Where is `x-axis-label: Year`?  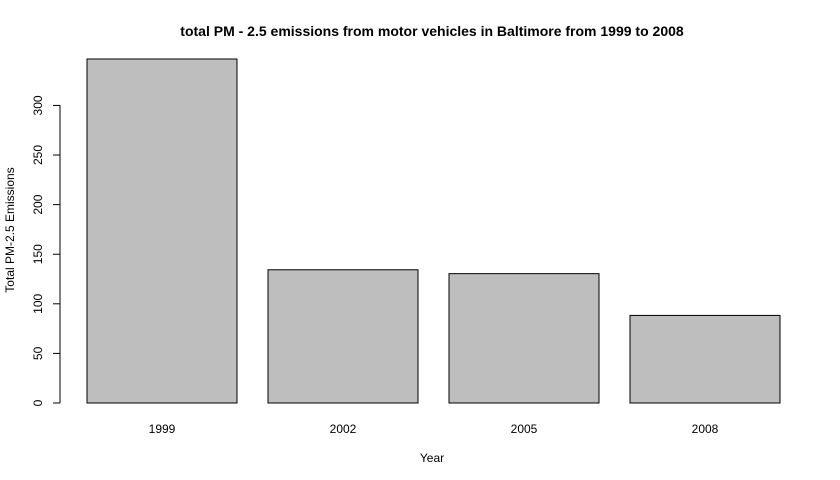
x-axis-label: Year is located at coordinates (432, 458).